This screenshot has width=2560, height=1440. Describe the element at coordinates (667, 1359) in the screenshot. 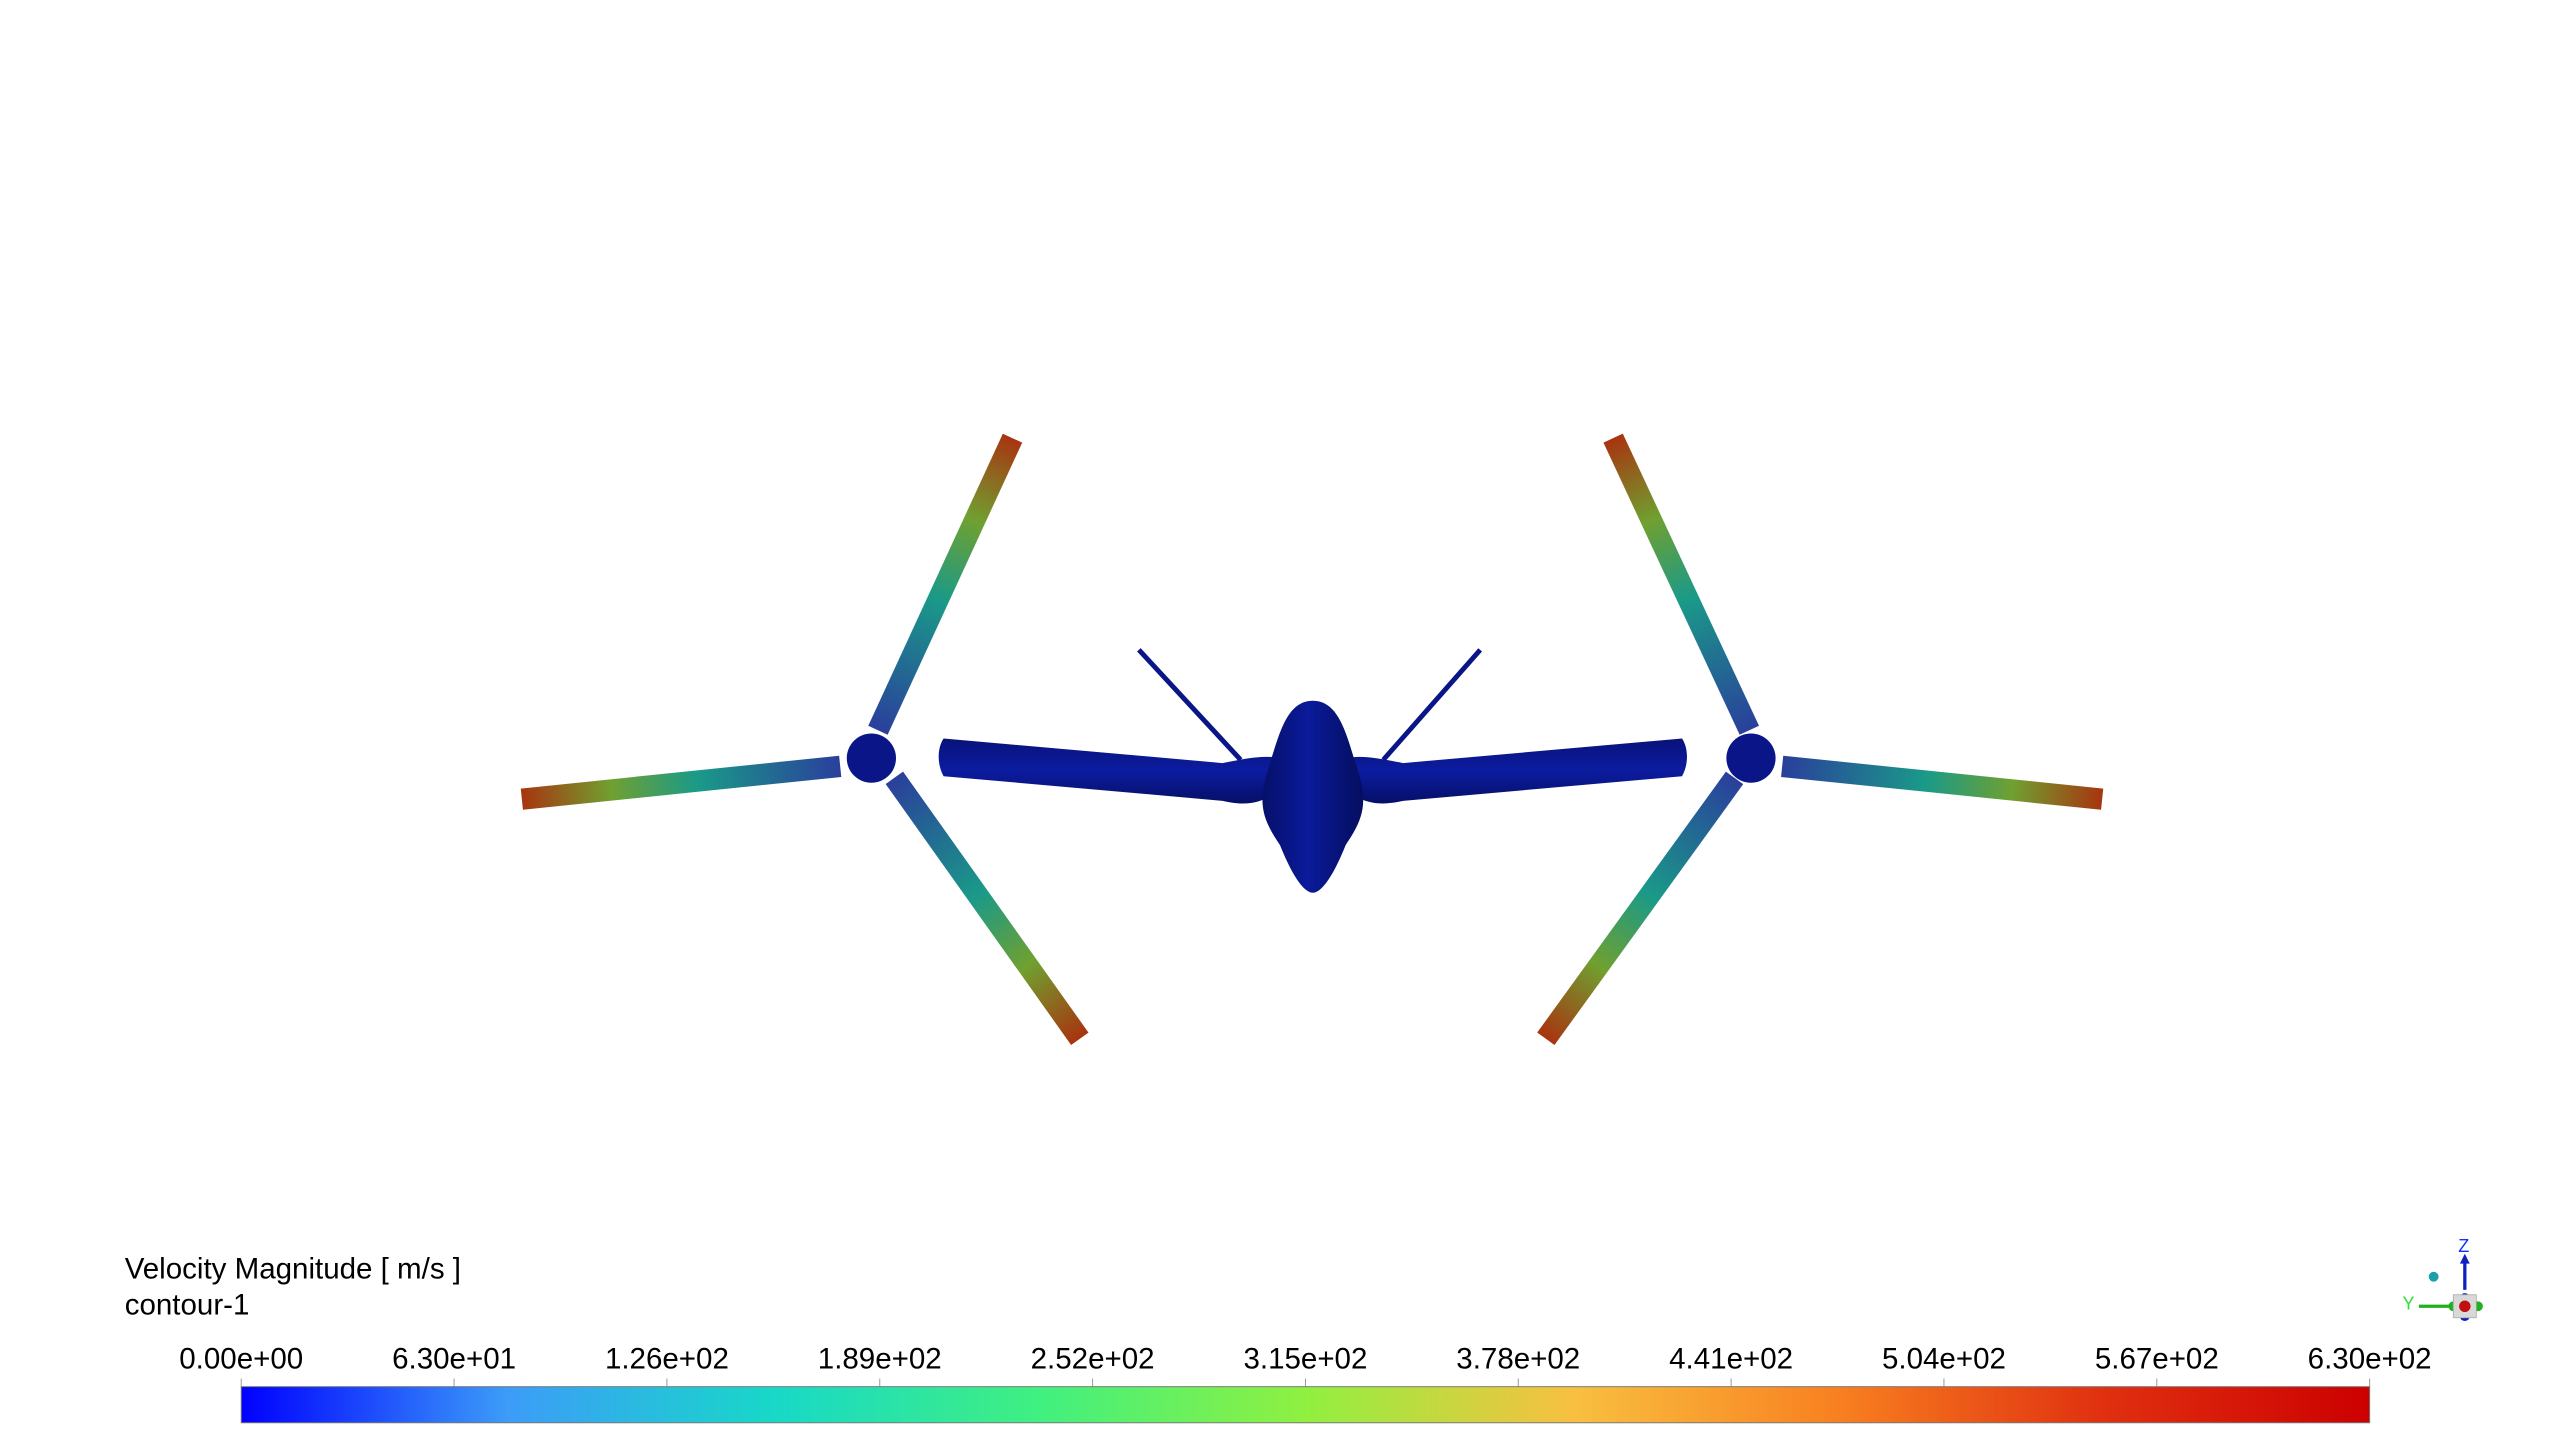

I see `colorbar-tick-label: 1.26e+02` at that location.